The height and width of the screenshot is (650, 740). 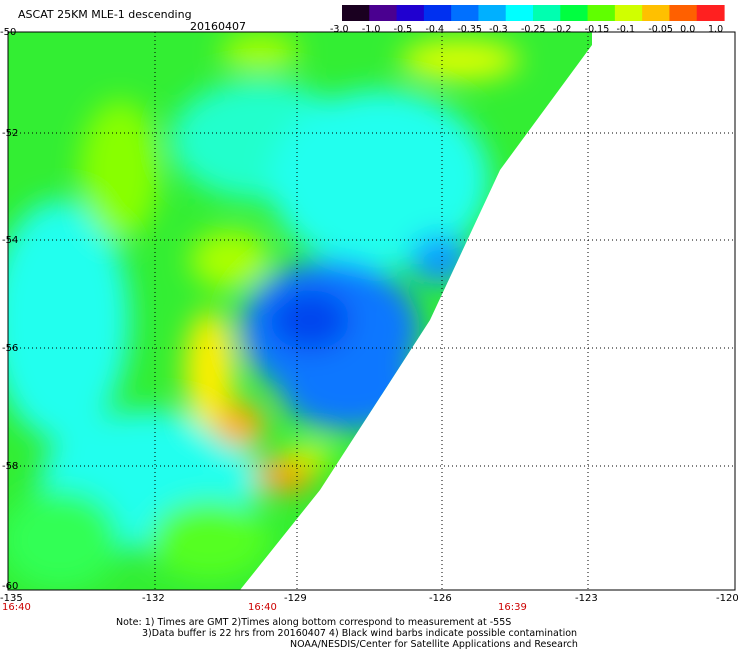 What do you see at coordinates (10, 240) in the screenshot?
I see `lat-label-54: -54` at bounding box center [10, 240].